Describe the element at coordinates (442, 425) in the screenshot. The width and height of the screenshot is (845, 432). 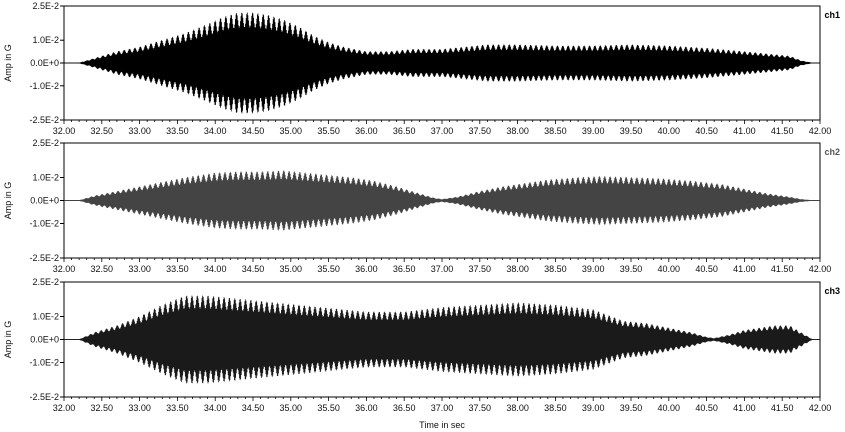
I see `x-axis-label: Time in sec` at that location.